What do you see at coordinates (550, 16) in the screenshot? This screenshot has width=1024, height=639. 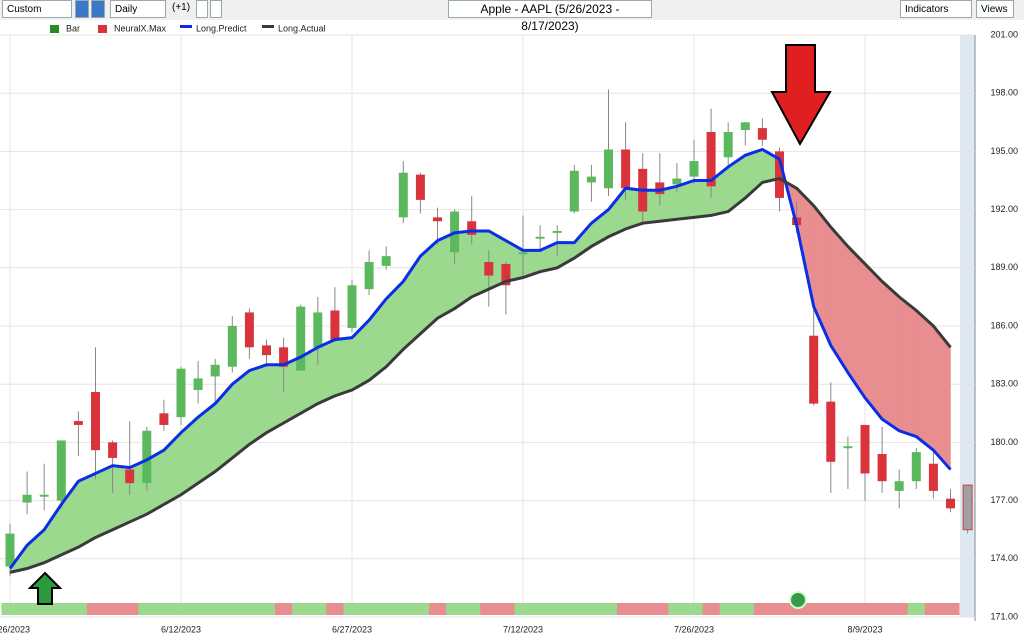 I see `symbol-title: Apple - AAPL (5/26/2023 - 8/17/2023)` at bounding box center [550, 16].